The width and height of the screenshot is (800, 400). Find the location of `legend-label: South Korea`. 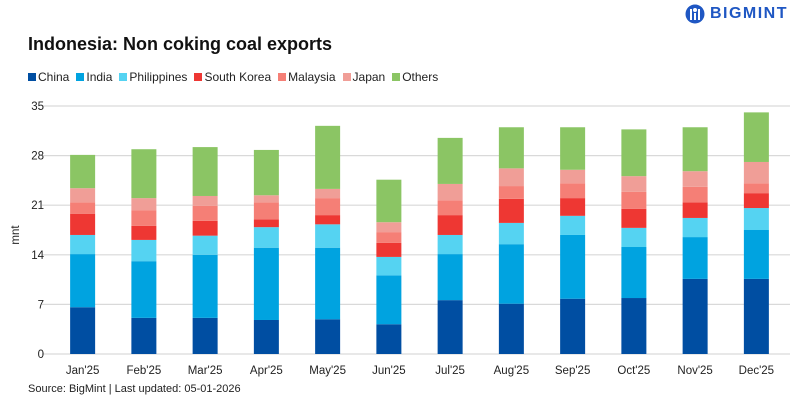

legend-label: South Korea is located at coordinates (238, 77).